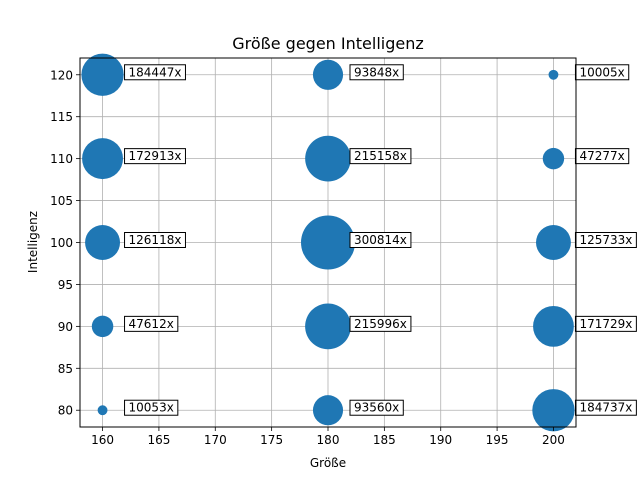  Describe the element at coordinates (65, 369) in the screenshot. I see `y-tick-label: 85` at that location.